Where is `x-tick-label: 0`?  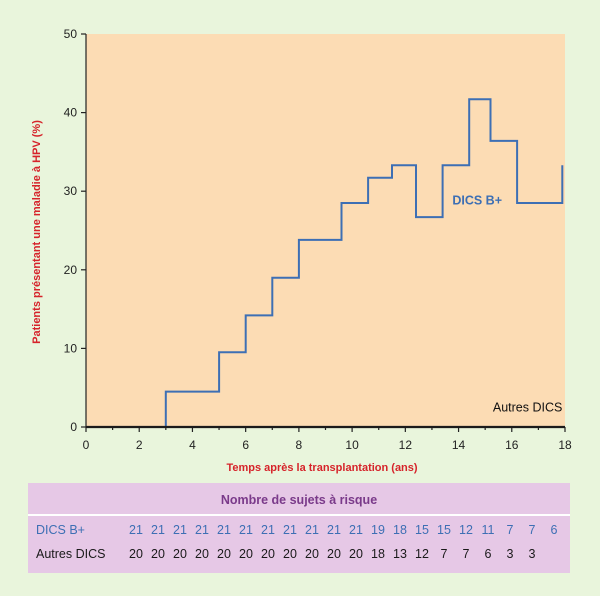 x-tick-label: 0 is located at coordinates (86, 445).